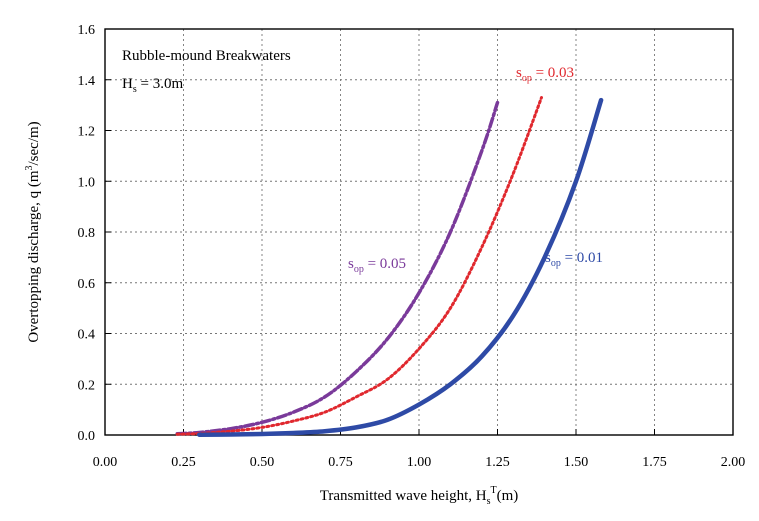  I want to click on hs-annotation: Hs = 3.0m, so click(152, 85).